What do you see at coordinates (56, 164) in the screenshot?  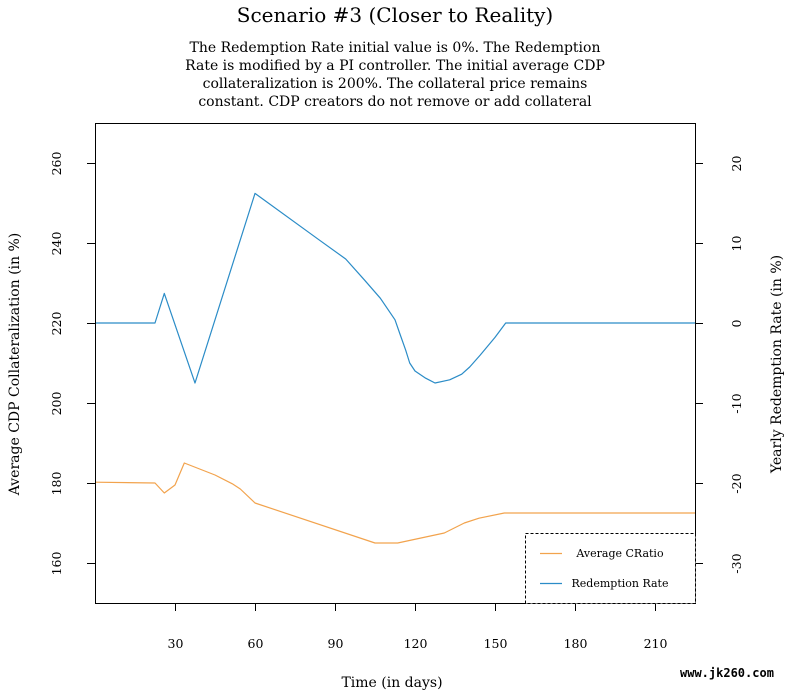 I see `y-left-tick-label: 260` at bounding box center [56, 164].